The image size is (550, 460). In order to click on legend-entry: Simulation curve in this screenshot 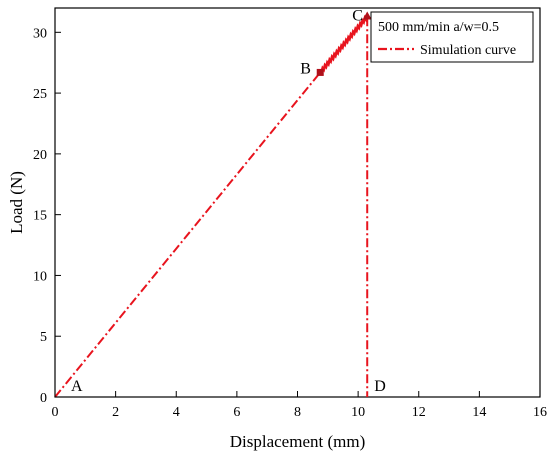, I will do `click(468, 50)`.